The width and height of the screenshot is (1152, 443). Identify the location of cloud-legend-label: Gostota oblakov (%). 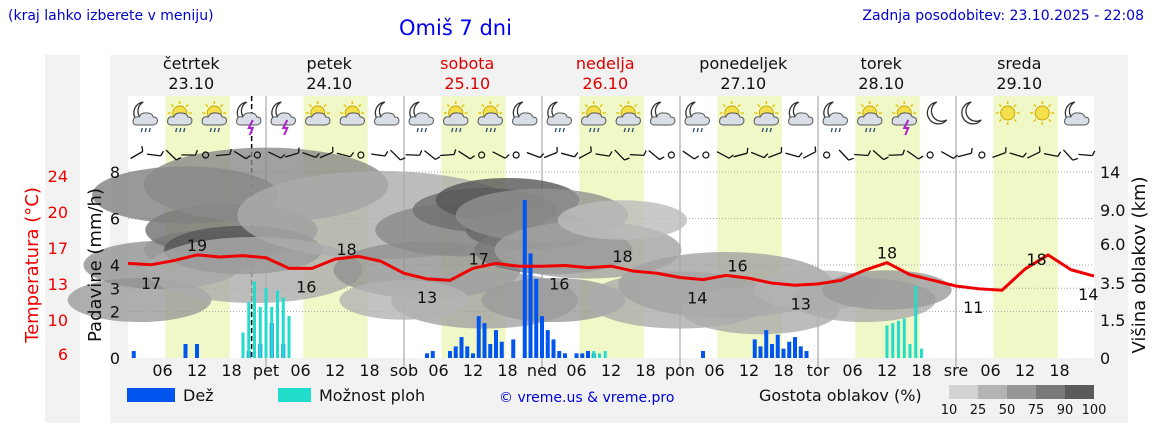
(840, 395).